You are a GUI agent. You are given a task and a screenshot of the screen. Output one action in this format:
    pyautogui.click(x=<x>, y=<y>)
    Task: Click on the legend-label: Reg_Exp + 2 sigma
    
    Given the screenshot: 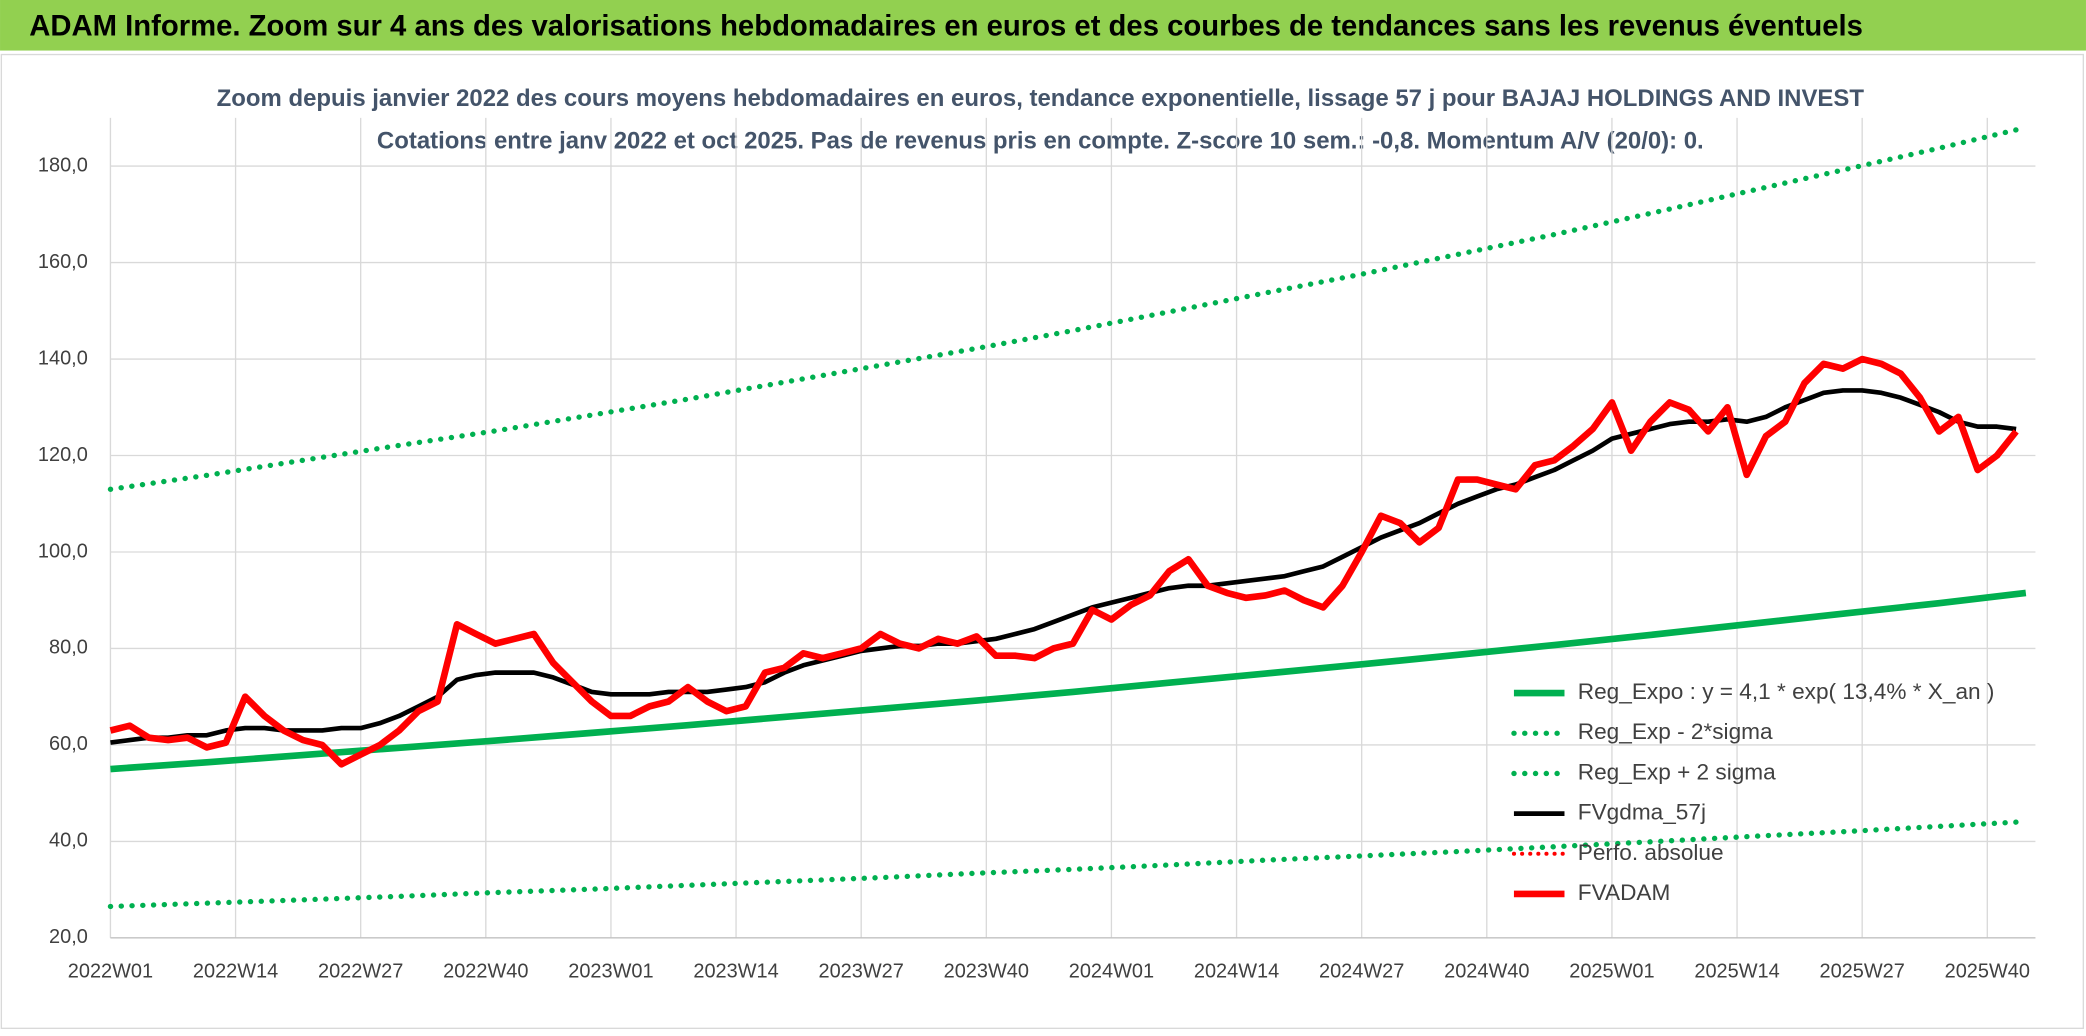 What is the action you would take?
    pyautogui.click(x=1677, y=771)
    